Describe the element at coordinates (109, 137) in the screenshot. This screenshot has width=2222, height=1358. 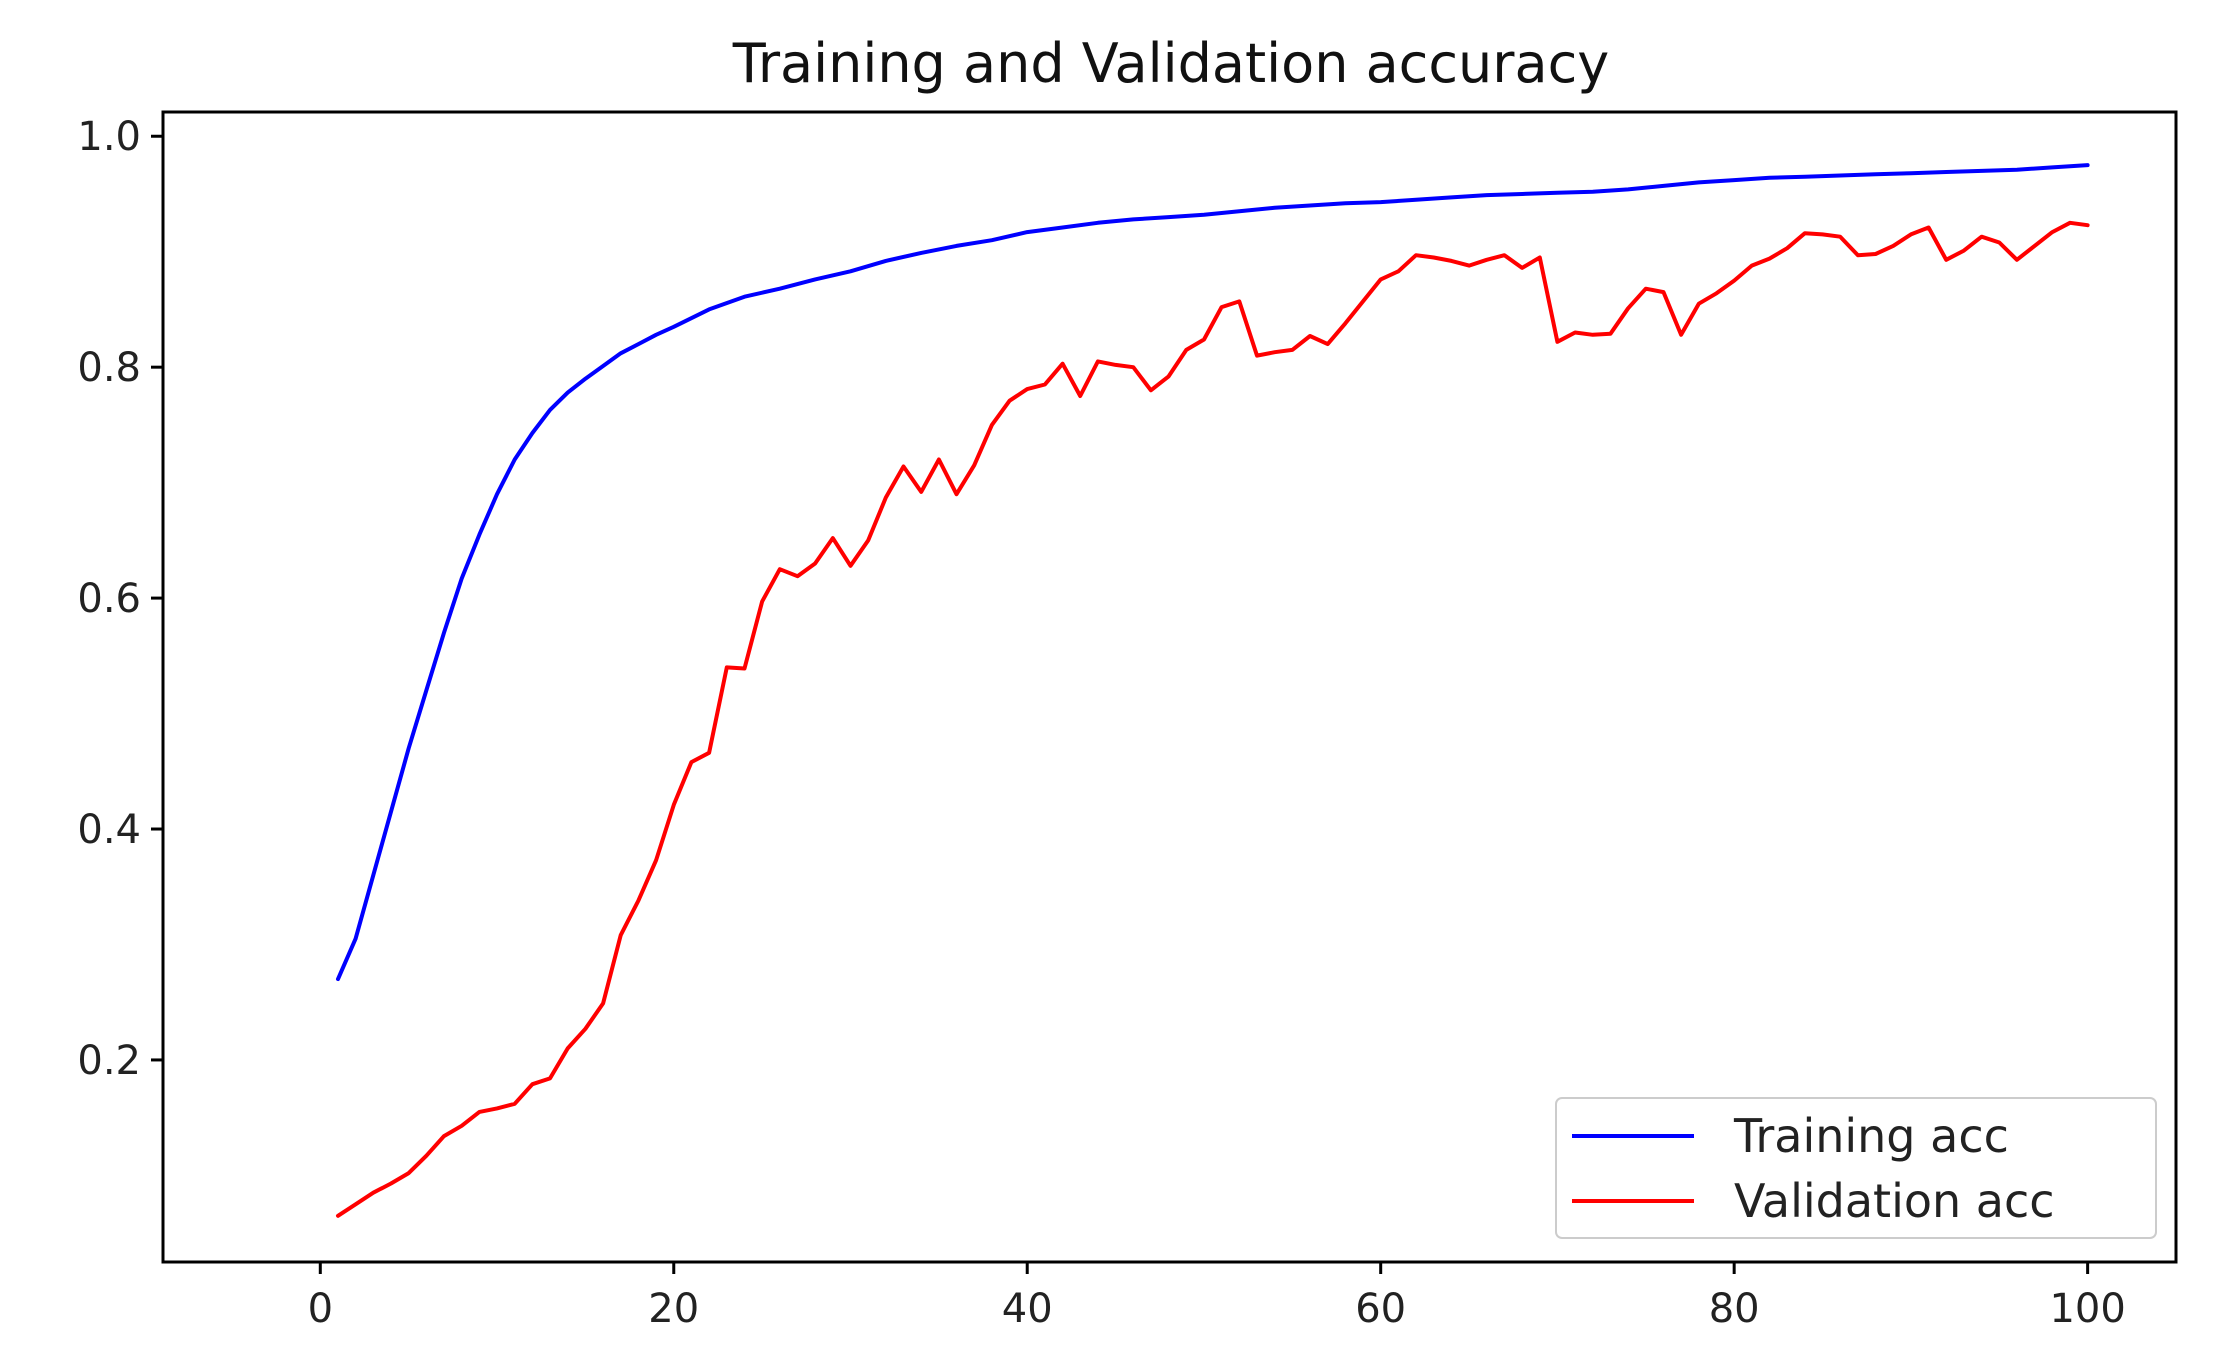
I see `y-tick-label: 1.0` at that location.